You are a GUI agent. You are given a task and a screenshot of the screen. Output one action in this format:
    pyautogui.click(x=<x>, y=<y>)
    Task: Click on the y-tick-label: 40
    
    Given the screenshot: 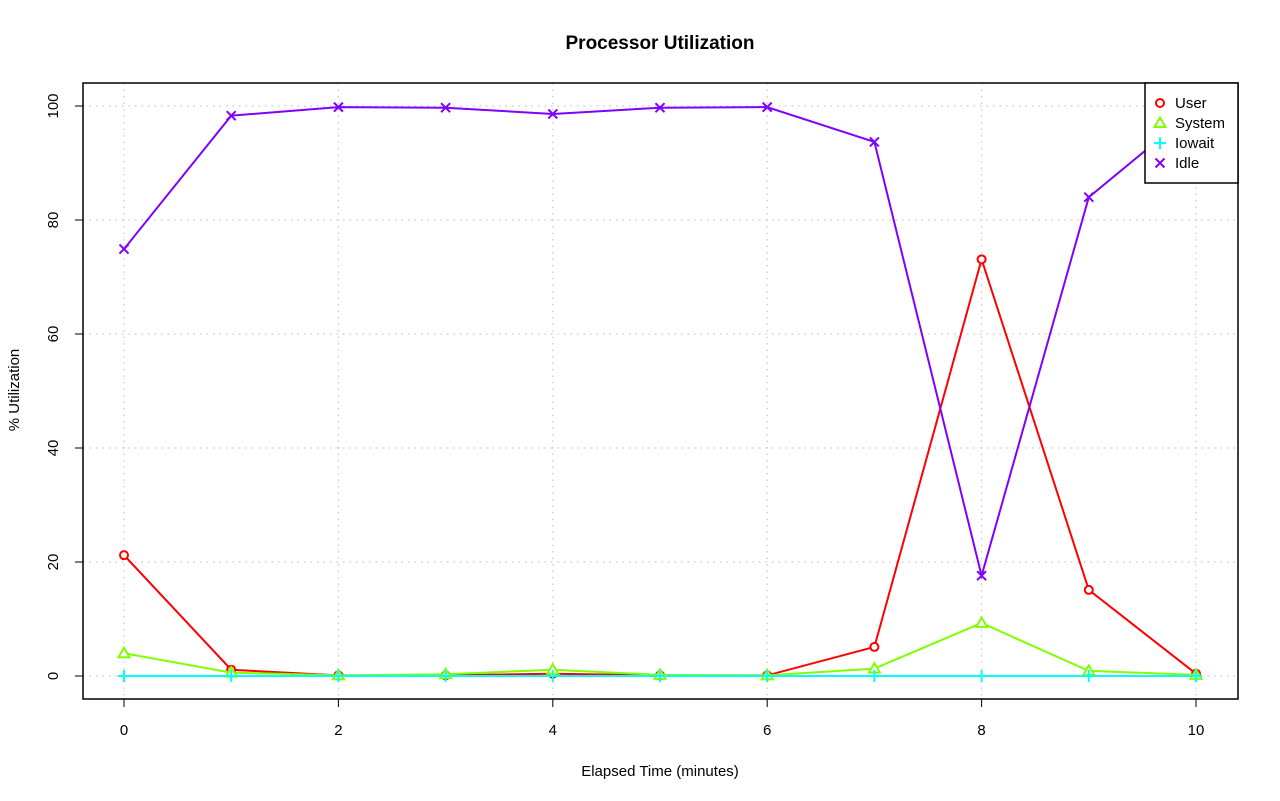 What is the action you would take?
    pyautogui.click(x=53, y=448)
    